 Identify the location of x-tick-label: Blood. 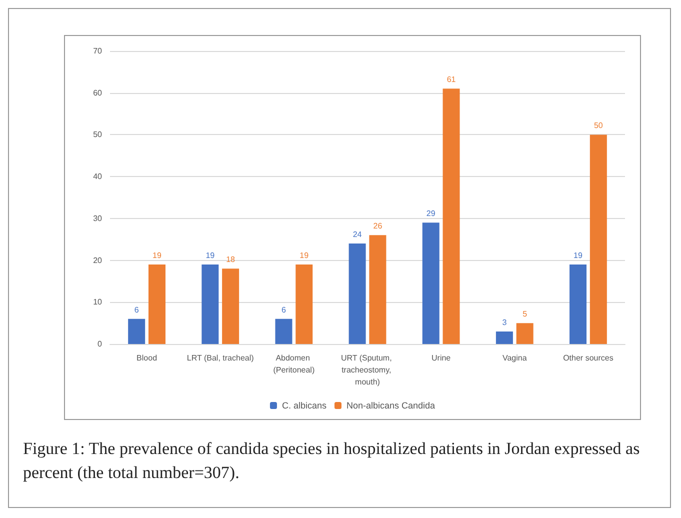
(147, 358).